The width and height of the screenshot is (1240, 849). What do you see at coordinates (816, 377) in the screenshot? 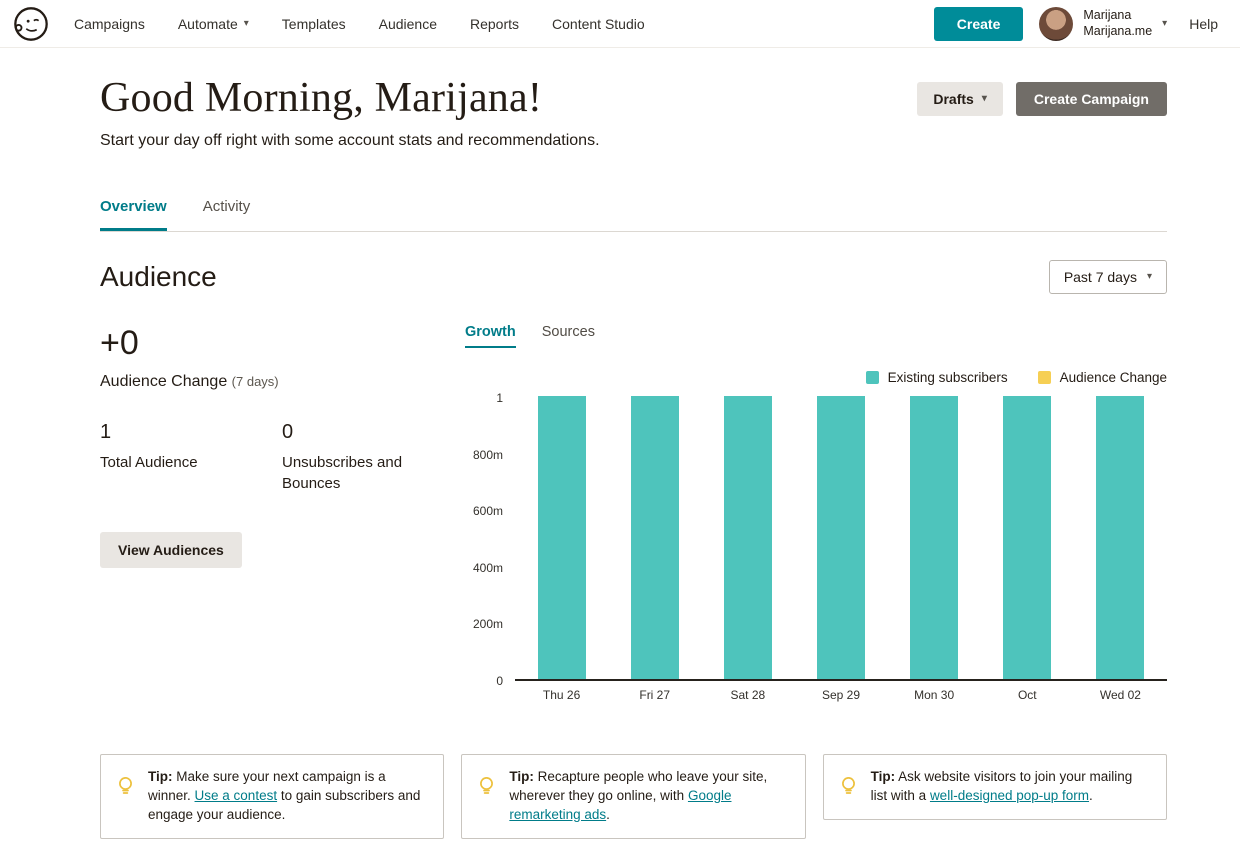
I see `chart-legend: Existing subscribers Audience Change` at bounding box center [816, 377].